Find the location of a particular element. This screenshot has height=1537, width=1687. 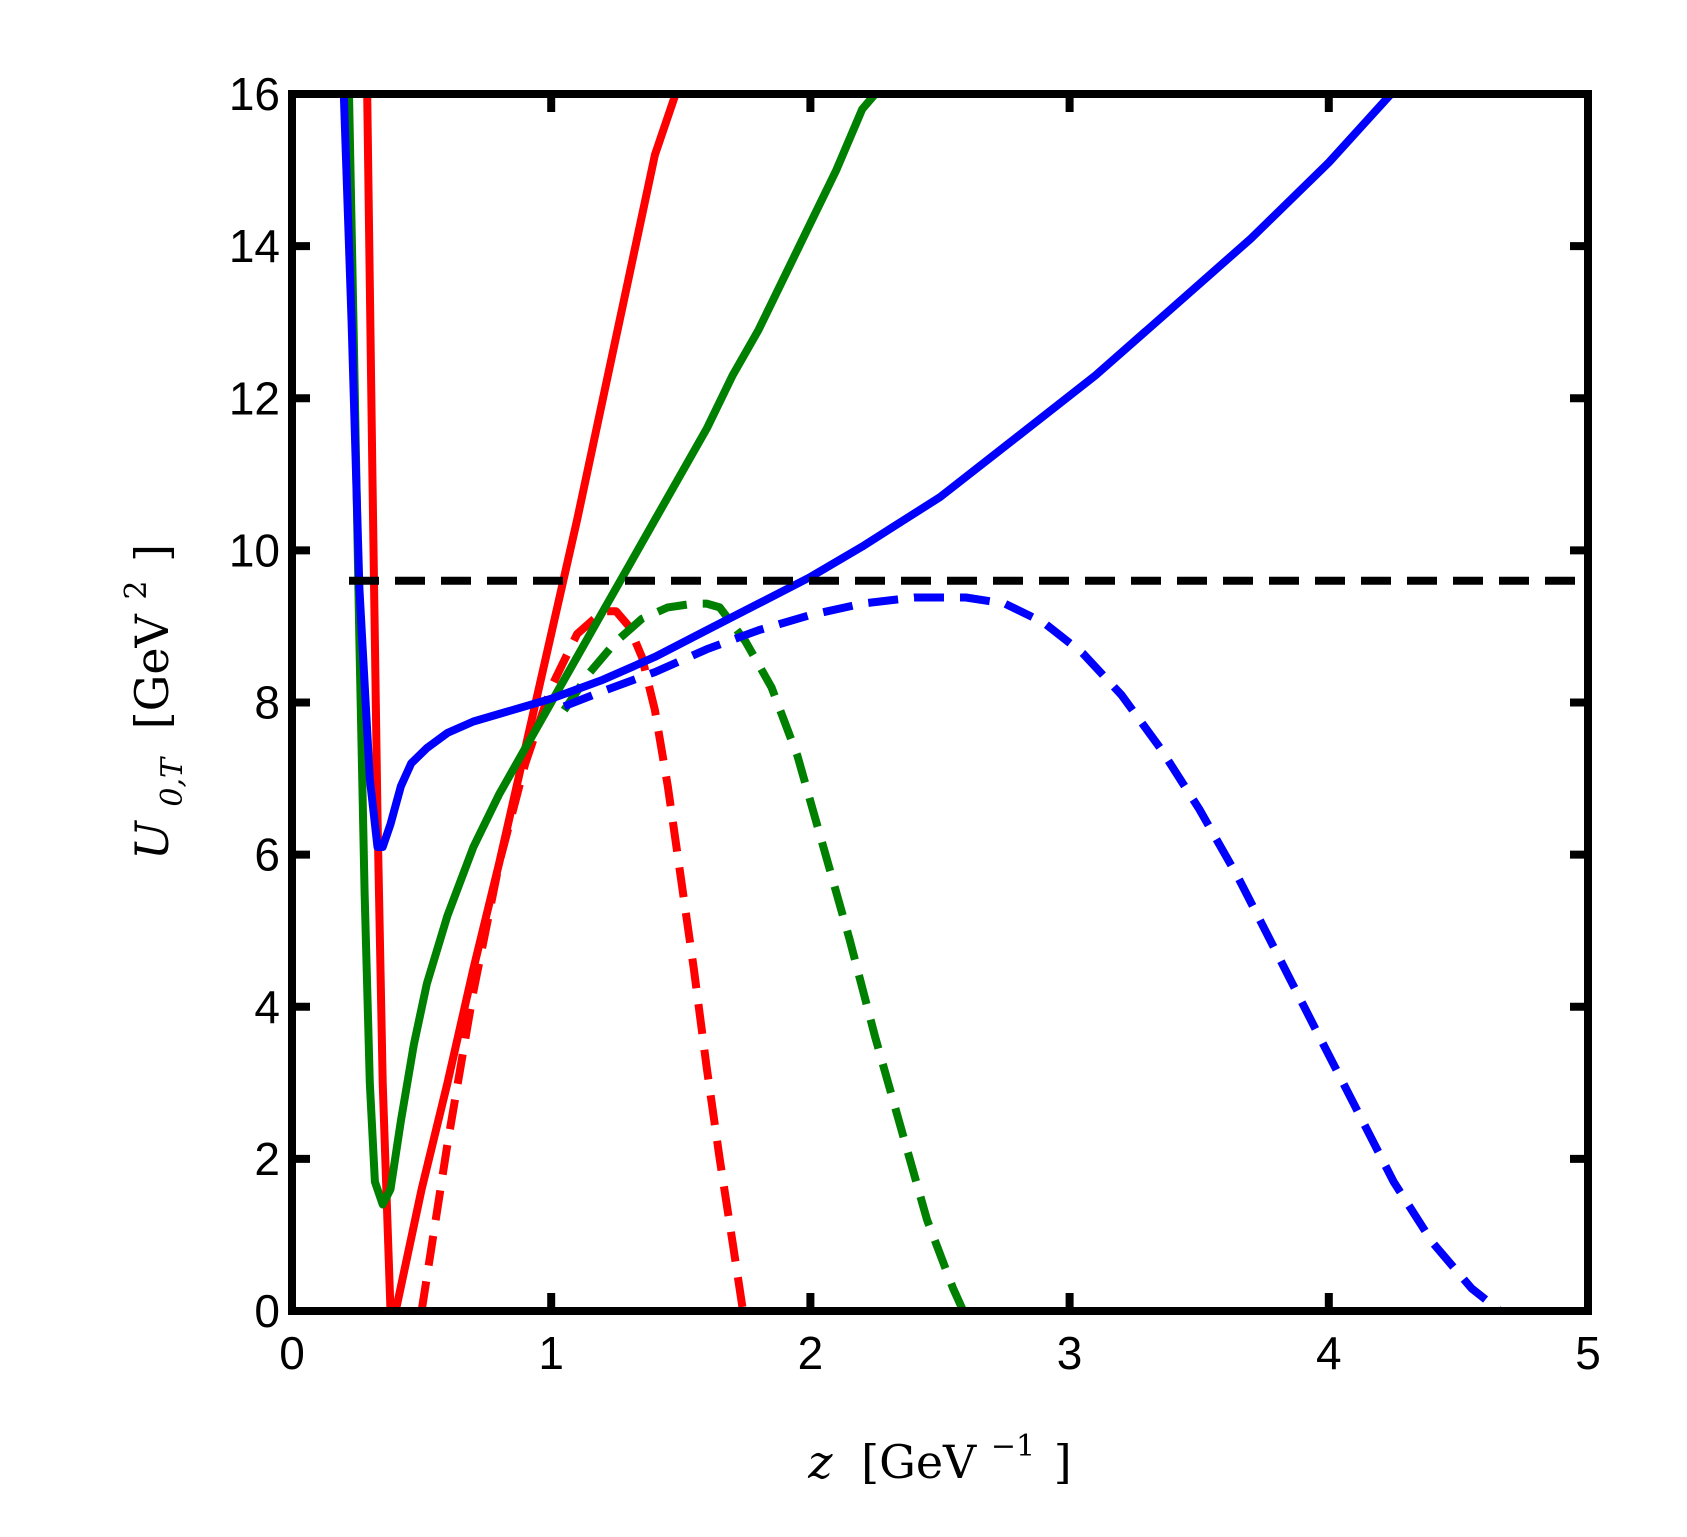

y-axis-variable: U is located at coordinates (152, 839).